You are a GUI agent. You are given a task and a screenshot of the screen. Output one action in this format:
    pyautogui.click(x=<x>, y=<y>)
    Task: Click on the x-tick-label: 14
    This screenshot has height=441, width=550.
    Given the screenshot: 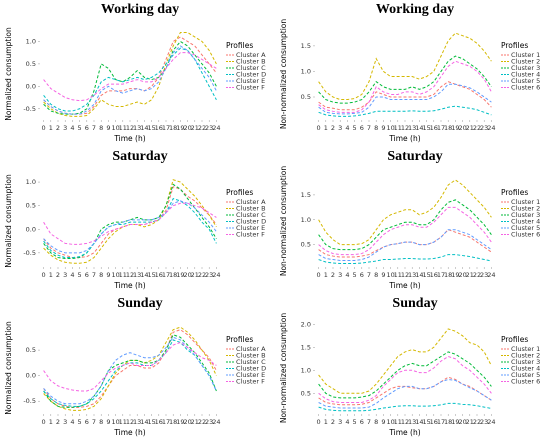 What is the action you would take?
    pyautogui.click(x=419, y=128)
    